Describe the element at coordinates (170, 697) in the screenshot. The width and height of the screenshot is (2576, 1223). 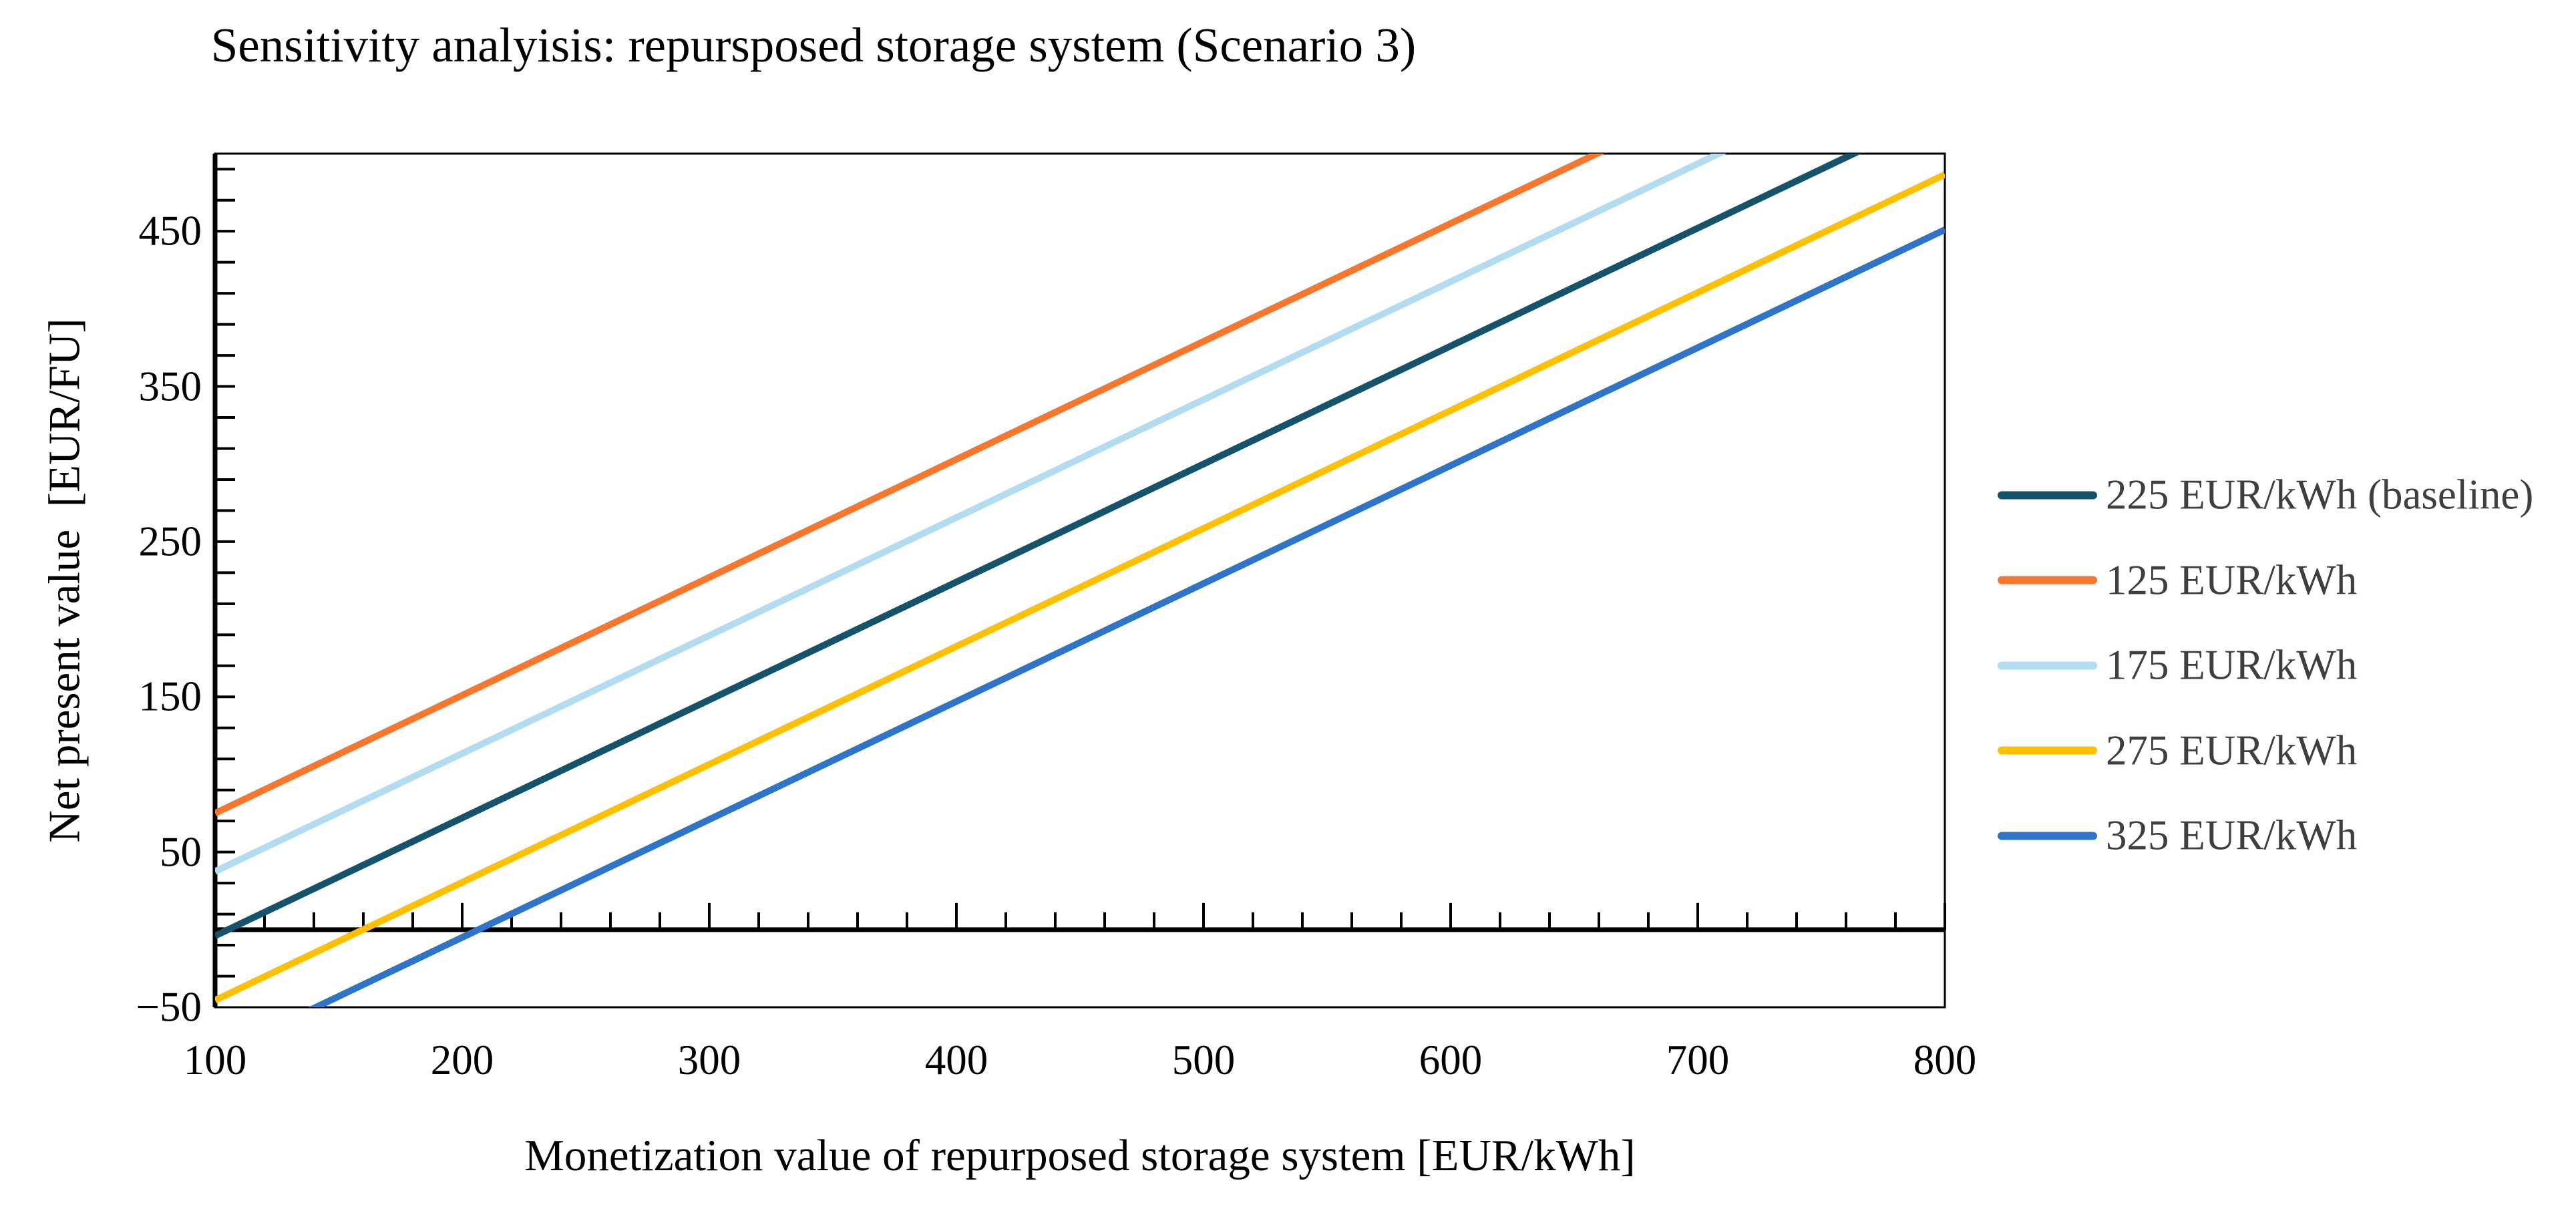
I see `y-tick-label: 150` at that location.